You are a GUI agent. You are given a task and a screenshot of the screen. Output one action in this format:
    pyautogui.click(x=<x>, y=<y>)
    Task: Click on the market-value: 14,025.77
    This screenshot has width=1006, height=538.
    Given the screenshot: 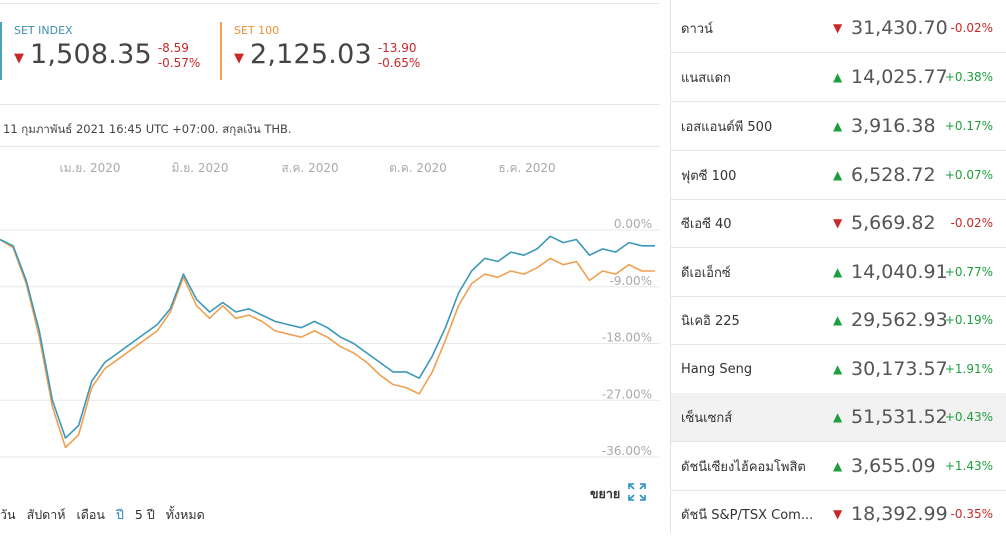 What is the action you would take?
    pyautogui.click(x=899, y=77)
    